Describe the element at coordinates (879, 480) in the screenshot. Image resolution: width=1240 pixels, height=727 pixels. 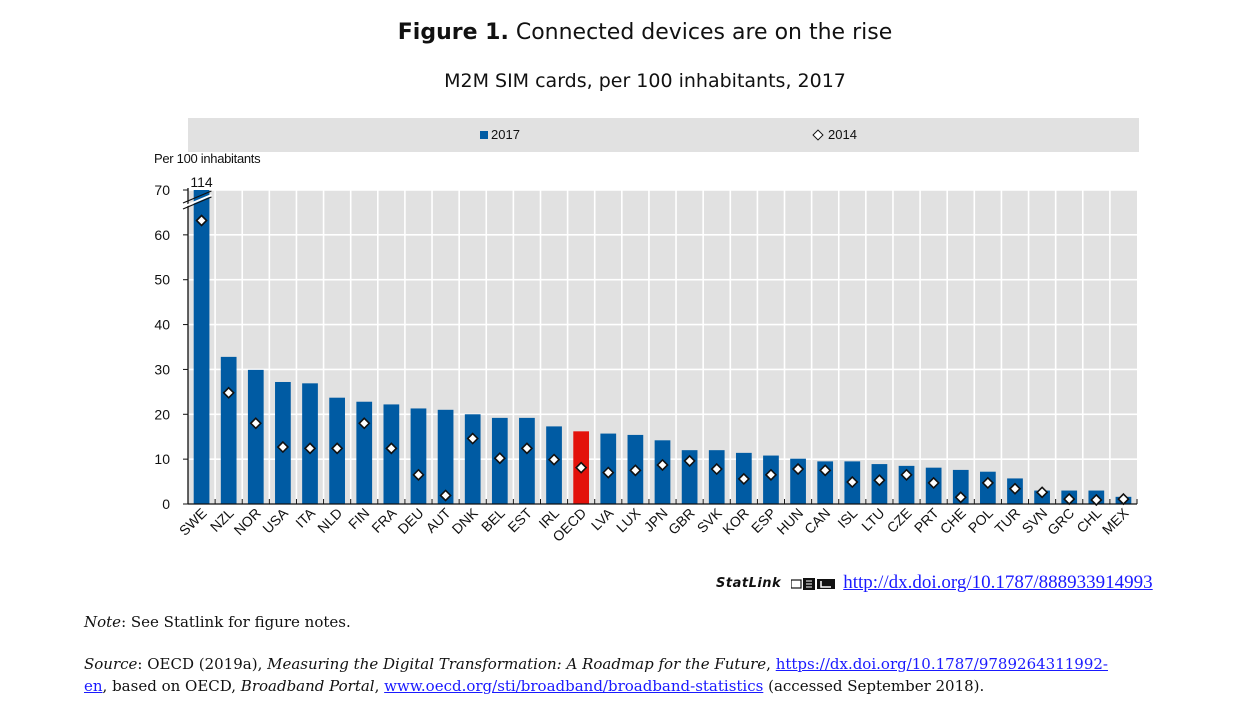
I see `marker-2014-ltu` at that location.